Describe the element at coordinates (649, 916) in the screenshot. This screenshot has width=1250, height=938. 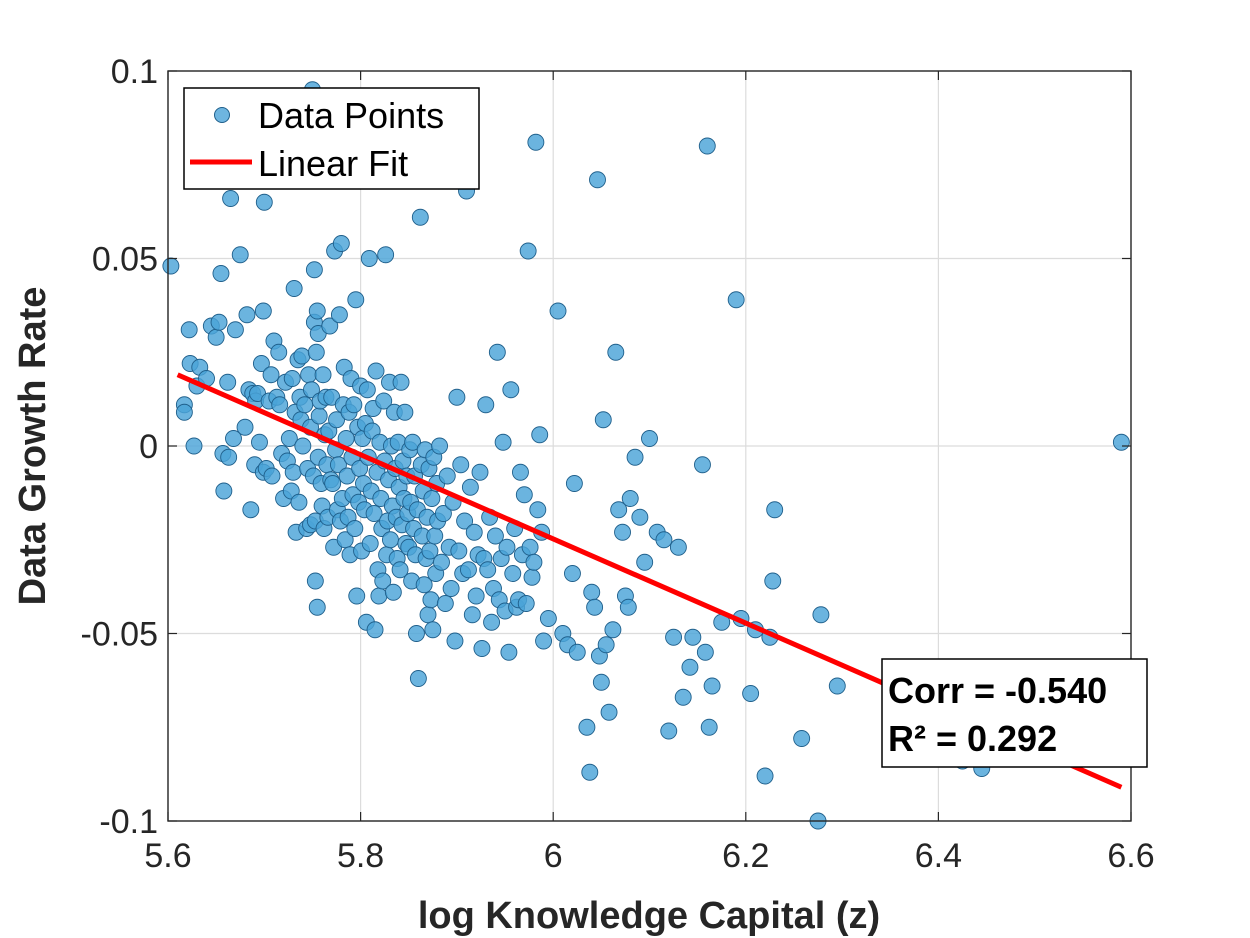
I see `x-axis-label: log Knowledge Capital (z)` at that location.